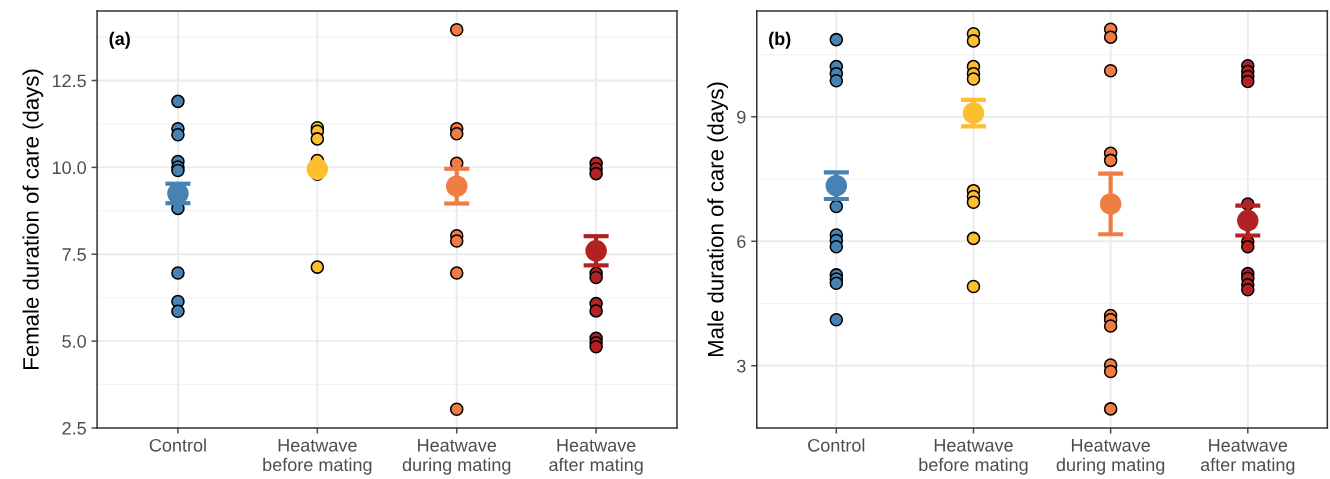  Describe the element at coordinates (780, 40) in the screenshot. I see `annotation: (b)` at that location.